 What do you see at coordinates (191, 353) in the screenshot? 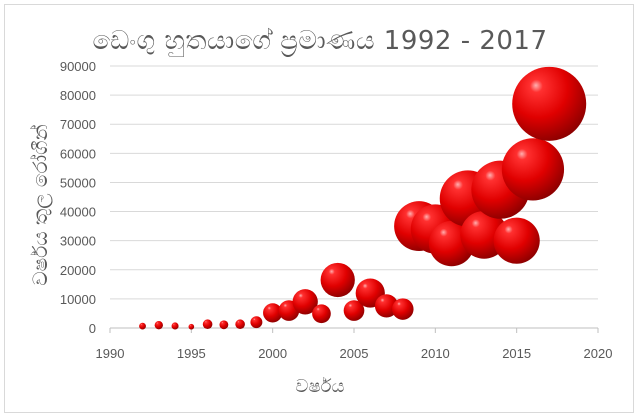
I see `x-tick-label: 1995` at bounding box center [191, 353].